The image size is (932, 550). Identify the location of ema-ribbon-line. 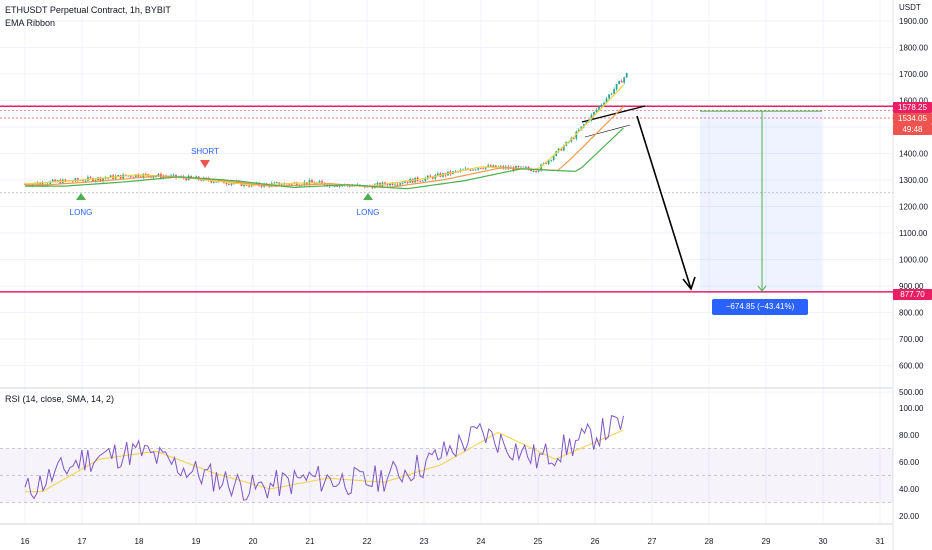
(324, 158).